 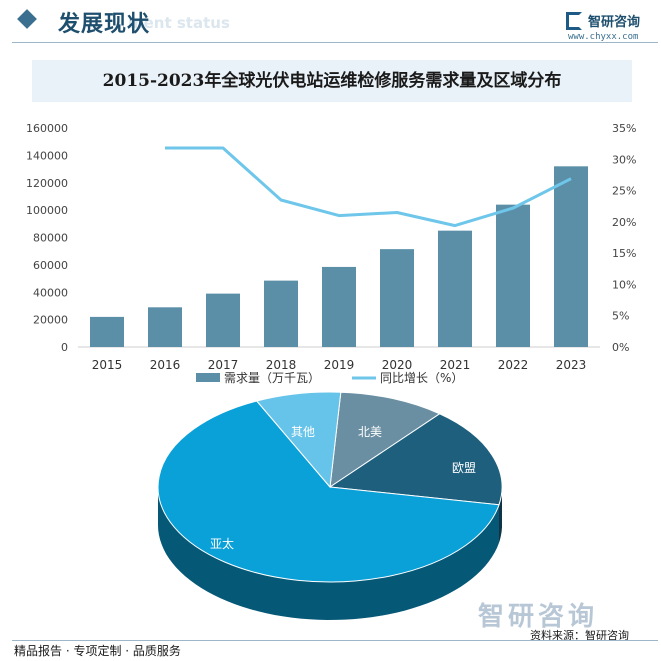 I want to click on right-axis-tick-label: 5%, so click(x=620, y=316).